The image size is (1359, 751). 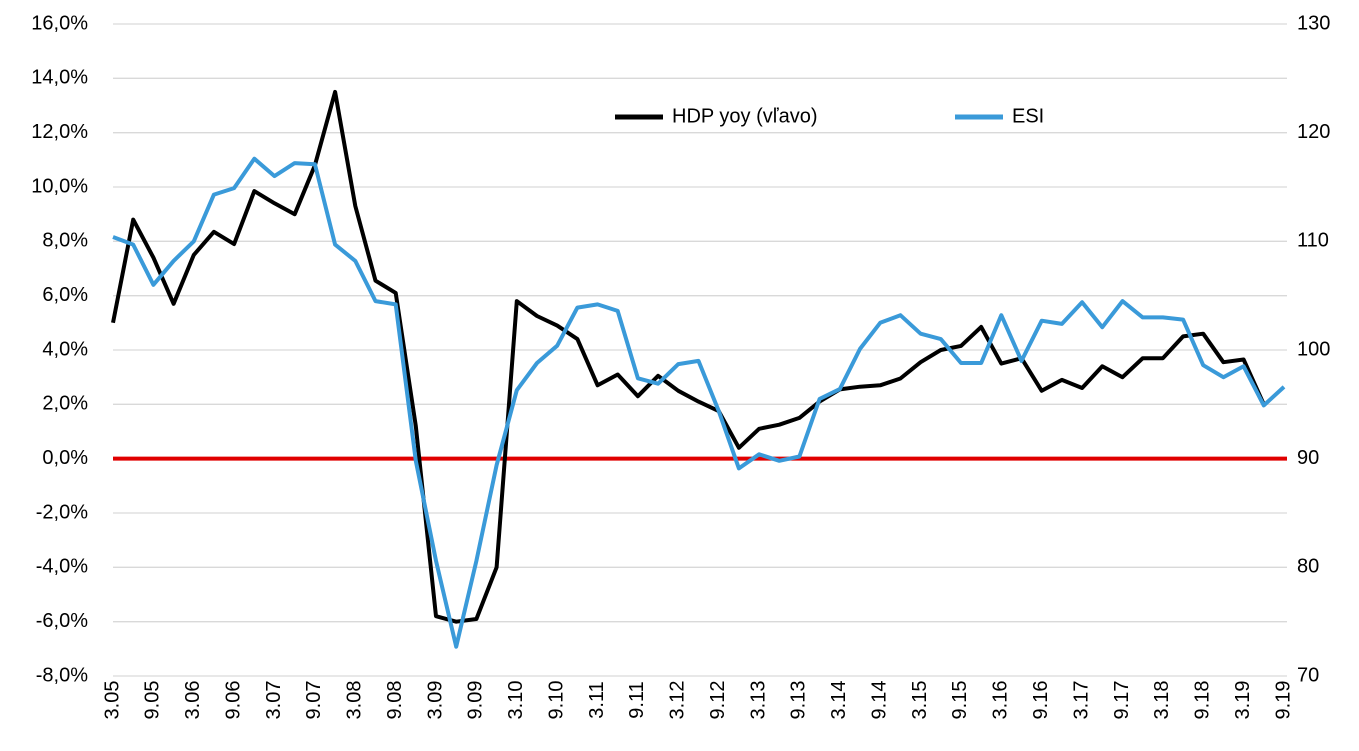 I want to click on x-tick-label: 9.05, so click(x=153, y=700).